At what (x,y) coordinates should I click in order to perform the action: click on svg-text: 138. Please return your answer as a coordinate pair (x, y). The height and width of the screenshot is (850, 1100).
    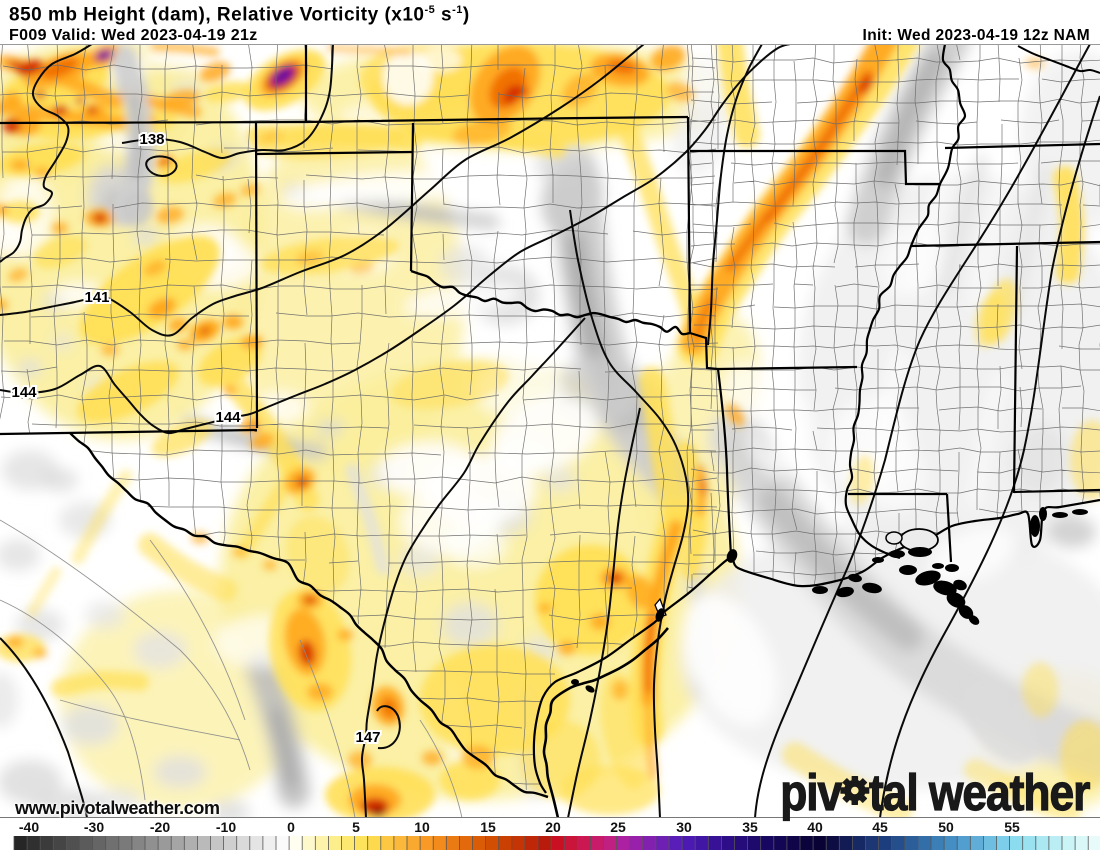
    Looking at the image, I should click on (151, 139).